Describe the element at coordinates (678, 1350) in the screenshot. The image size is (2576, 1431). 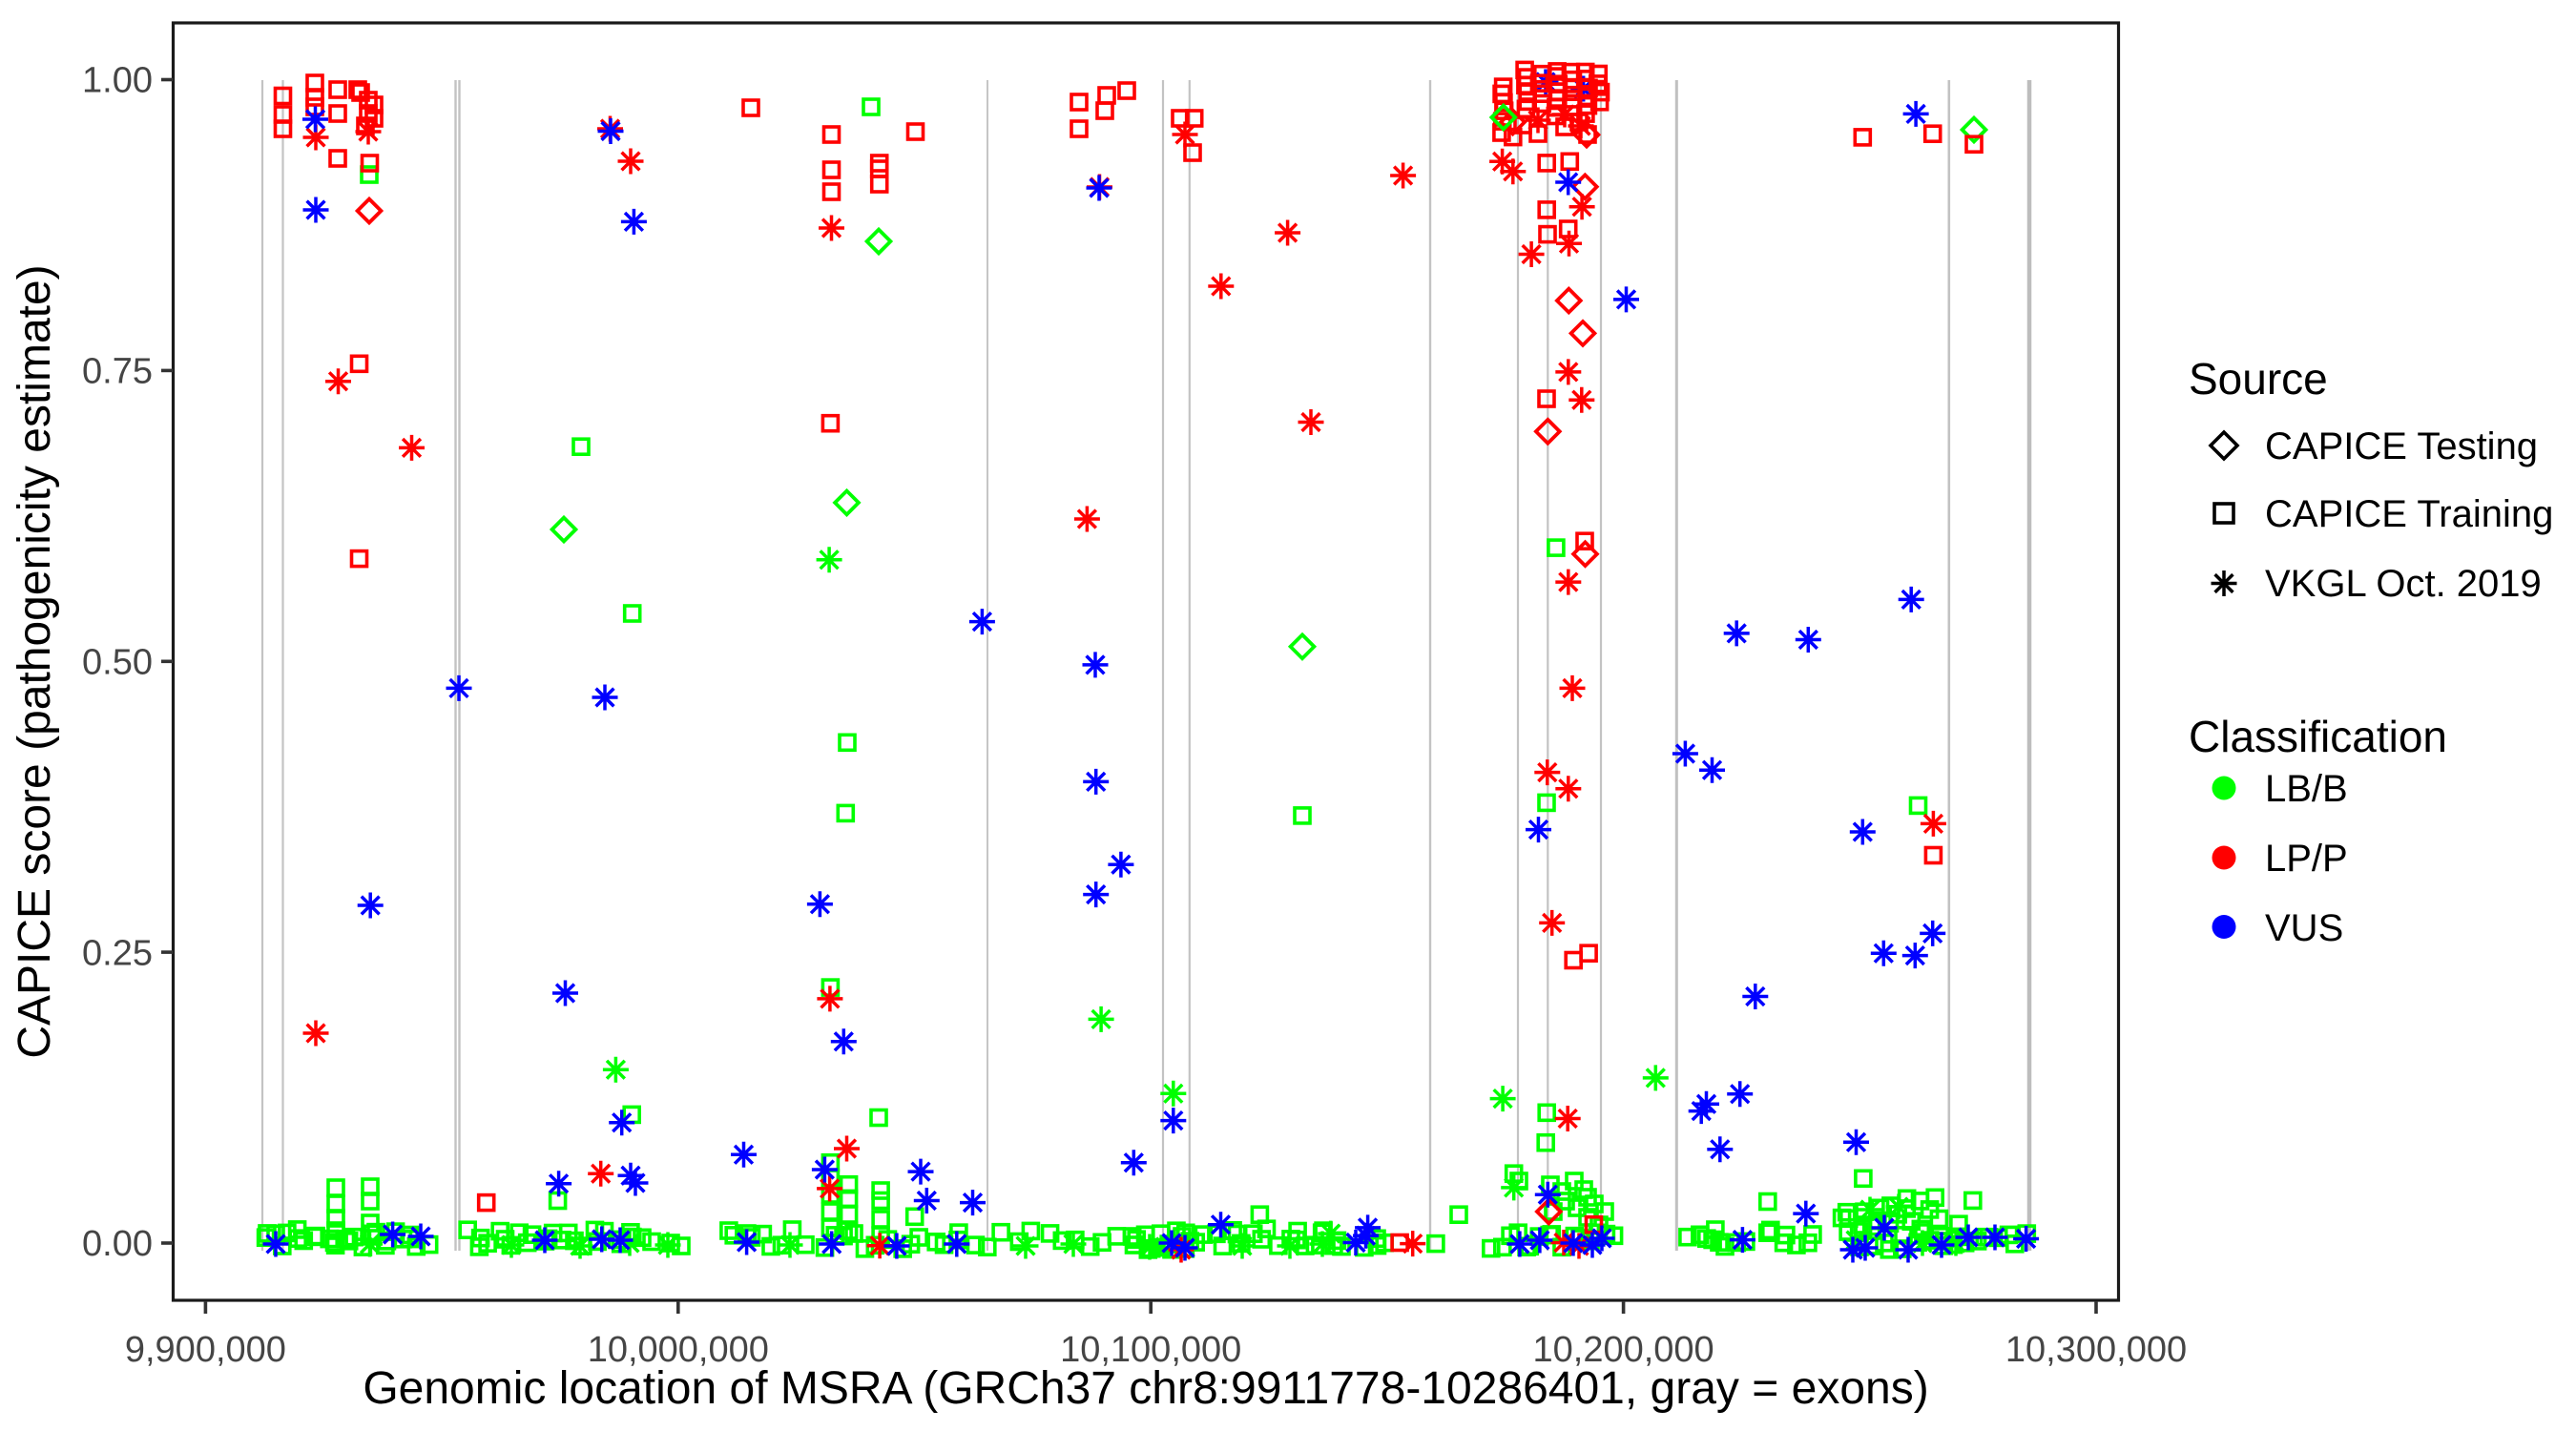
I see `svg-text: 10,000,000` at that location.